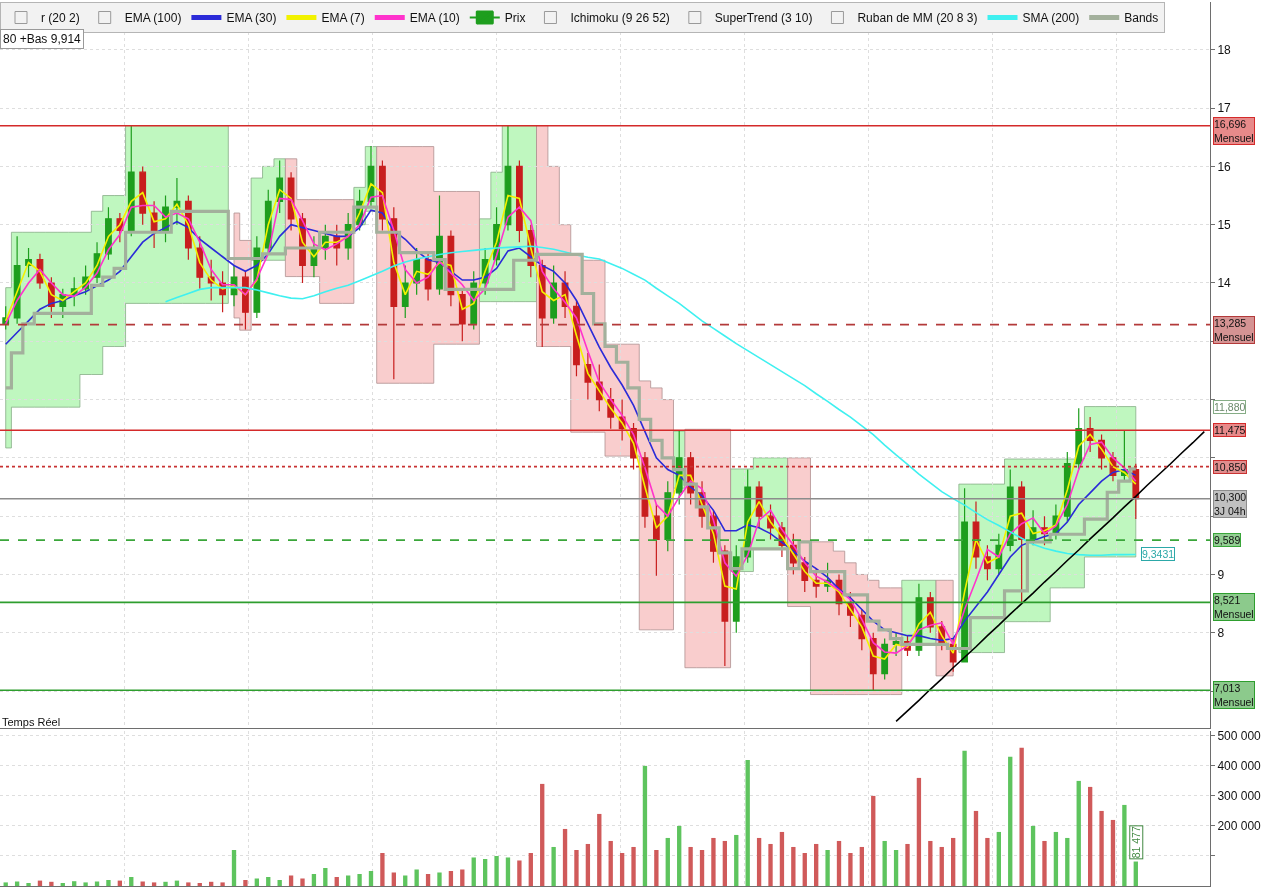  What do you see at coordinates (1234, 131) in the screenshot?
I see `ref-line-label: 16,696 Mensuel` at bounding box center [1234, 131].